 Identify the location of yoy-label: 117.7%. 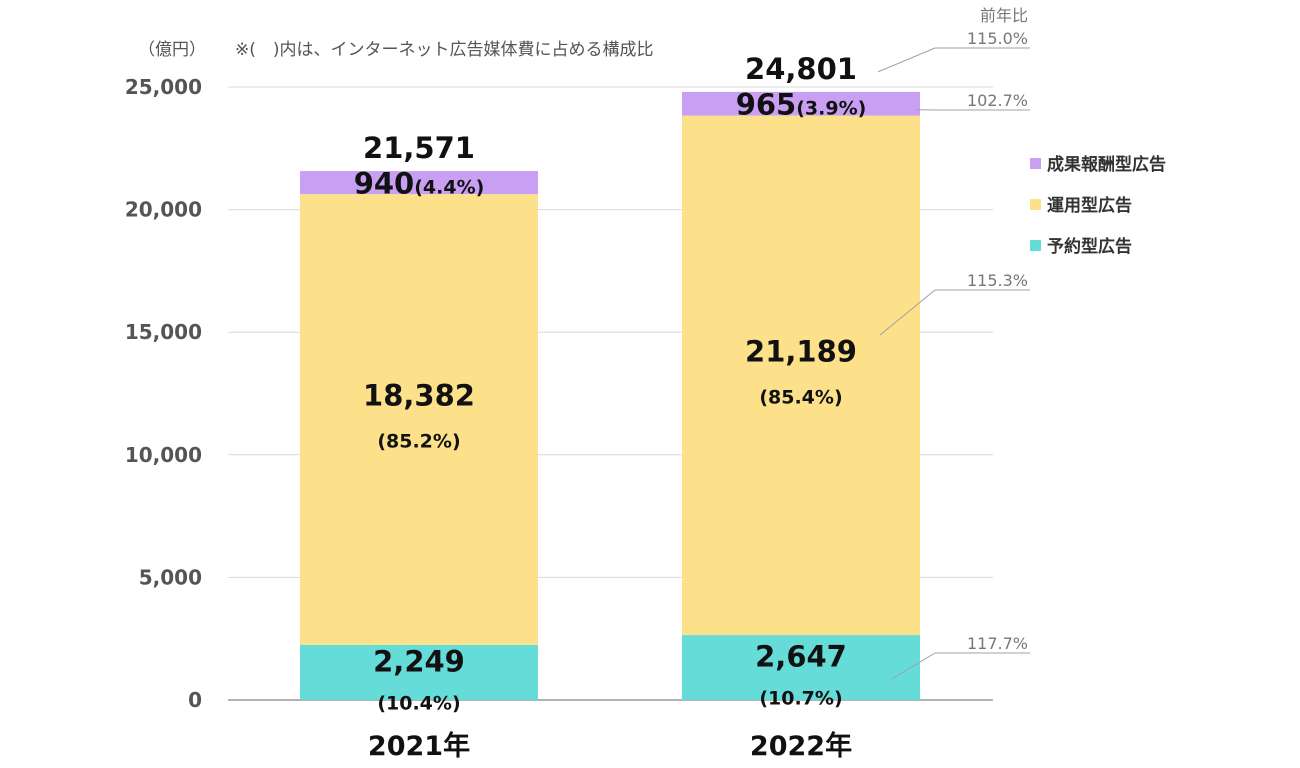
(997, 643).